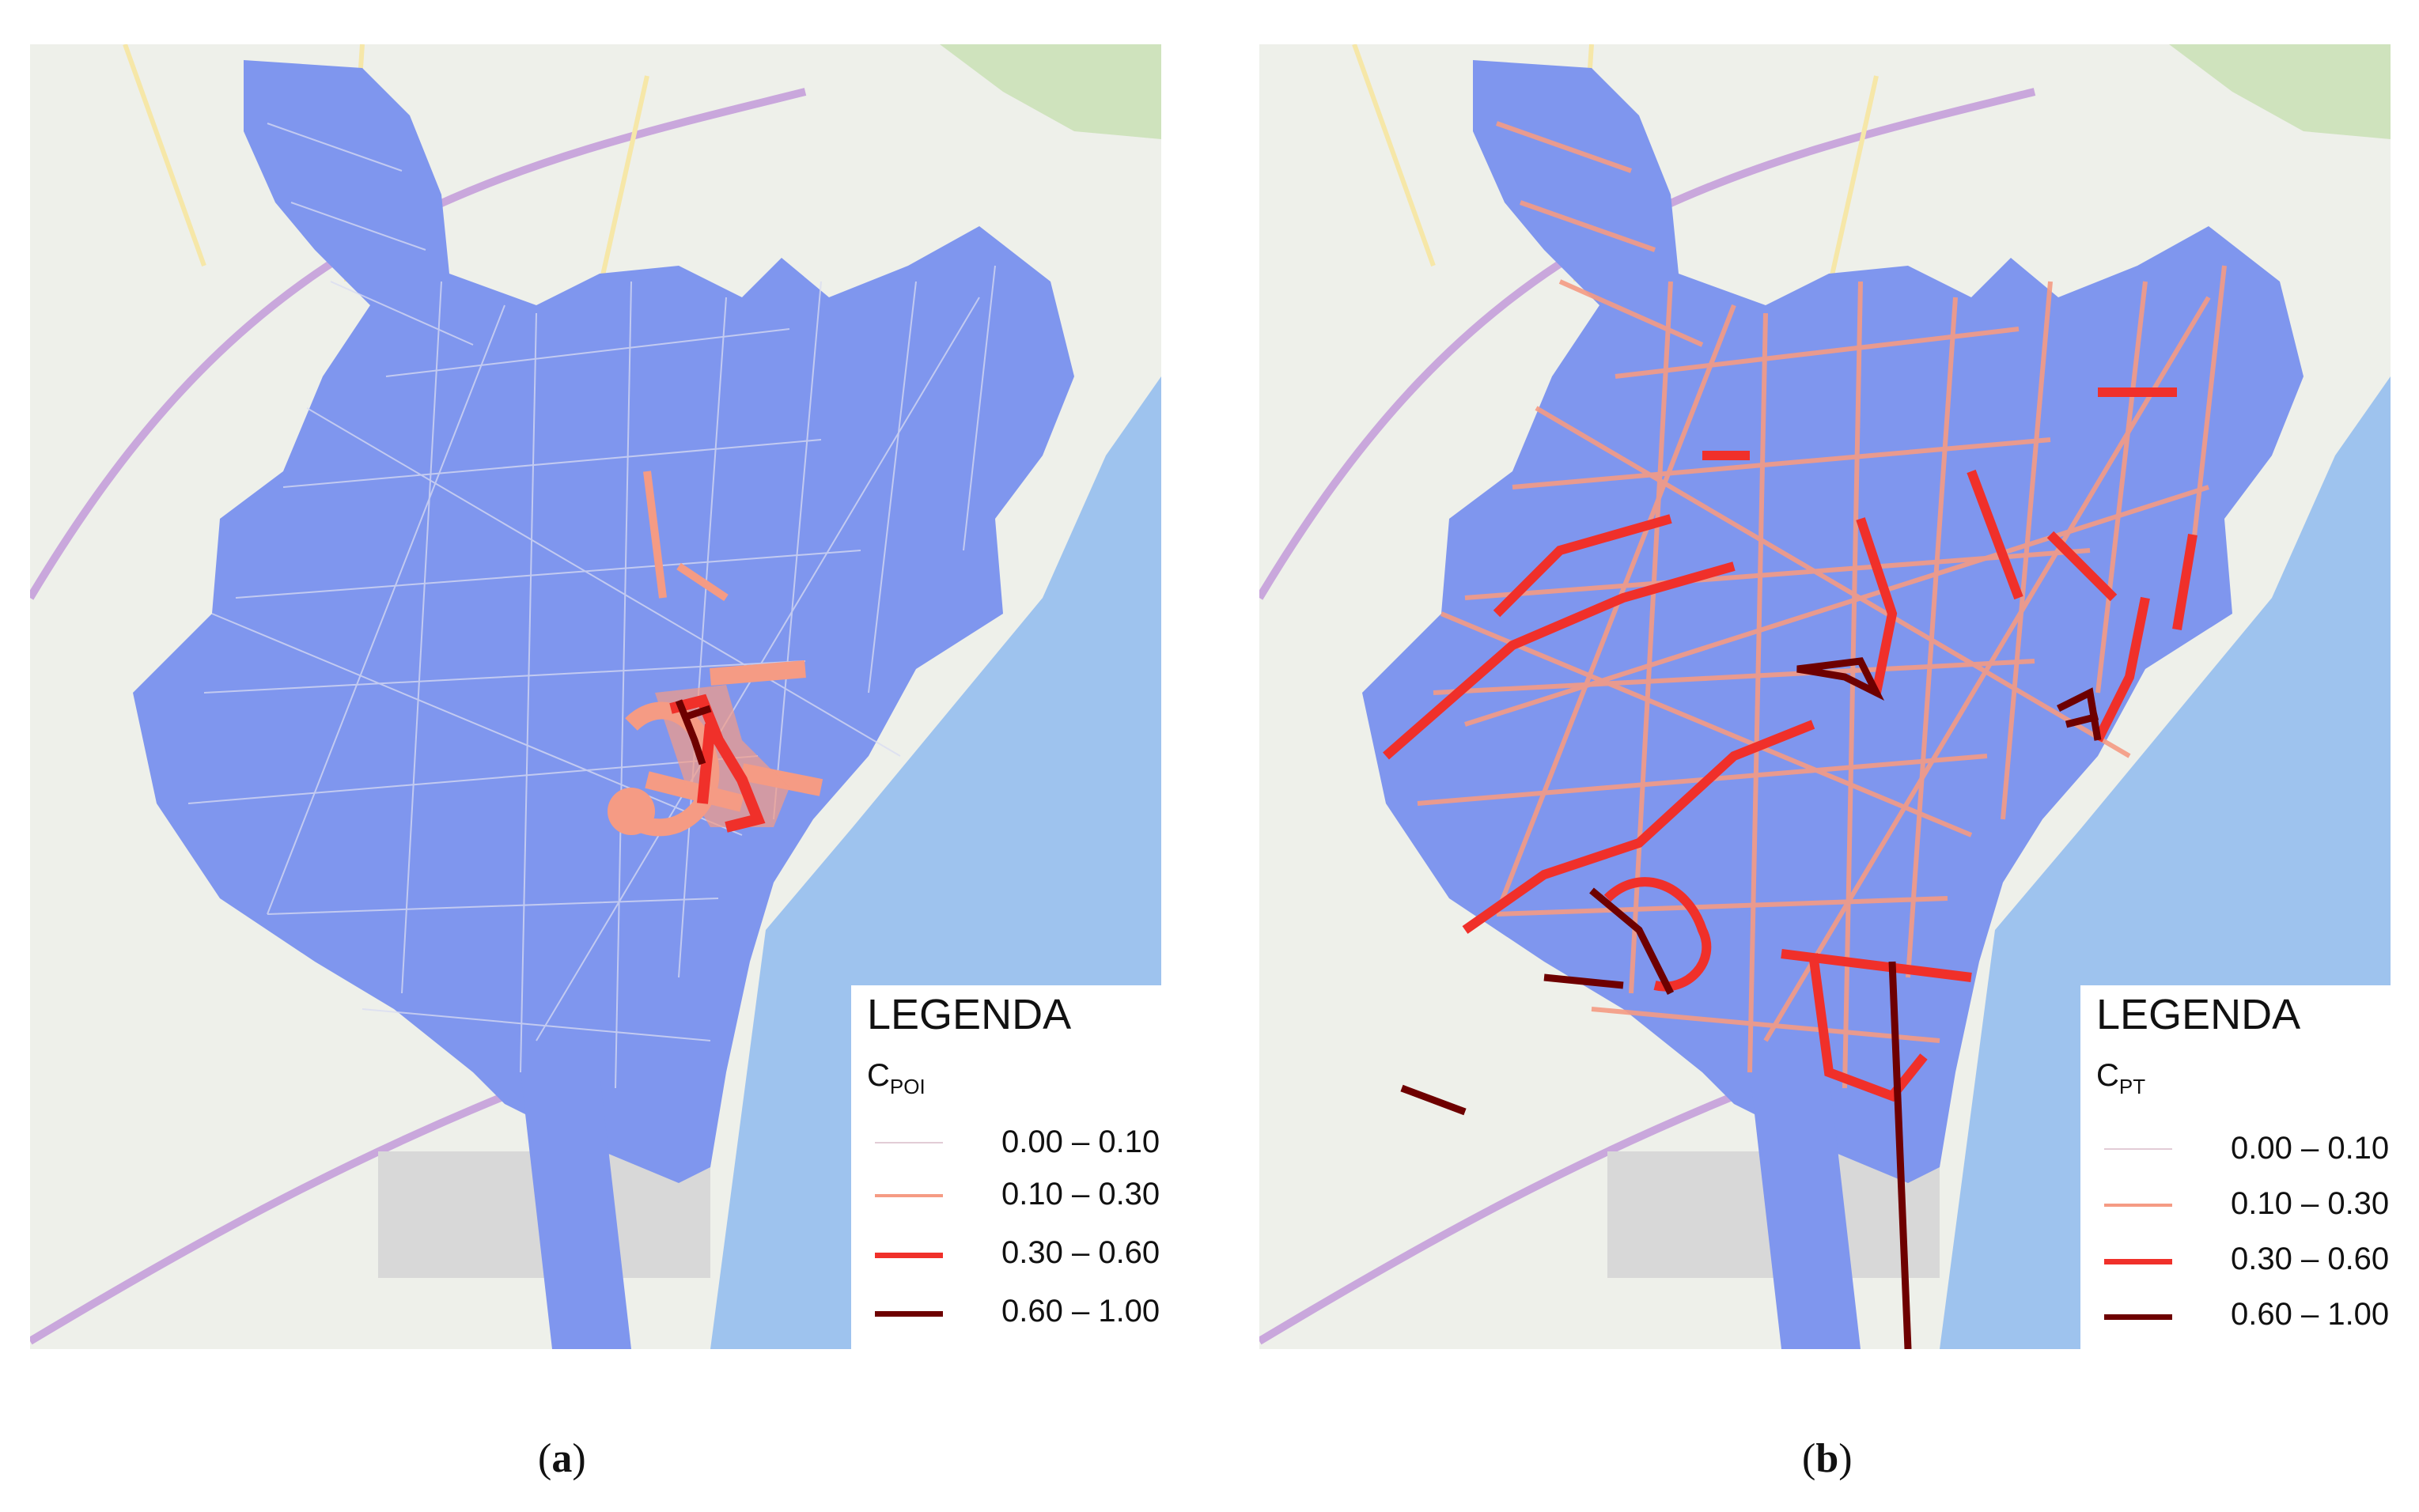 The image size is (2419, 1512). Describe the element at coordinates (1751, 1003) in the screenshot. I see `accessibility-lines-b-high` at that location.